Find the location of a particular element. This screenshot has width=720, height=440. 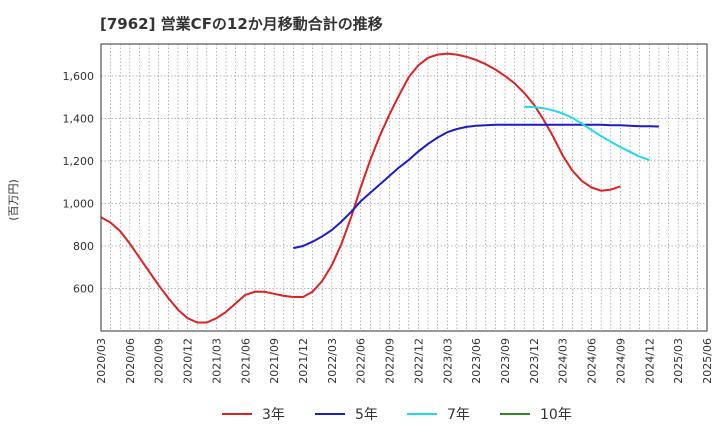

legend: 3年 5年 7年 10年 is located at coordinates (397, 415).